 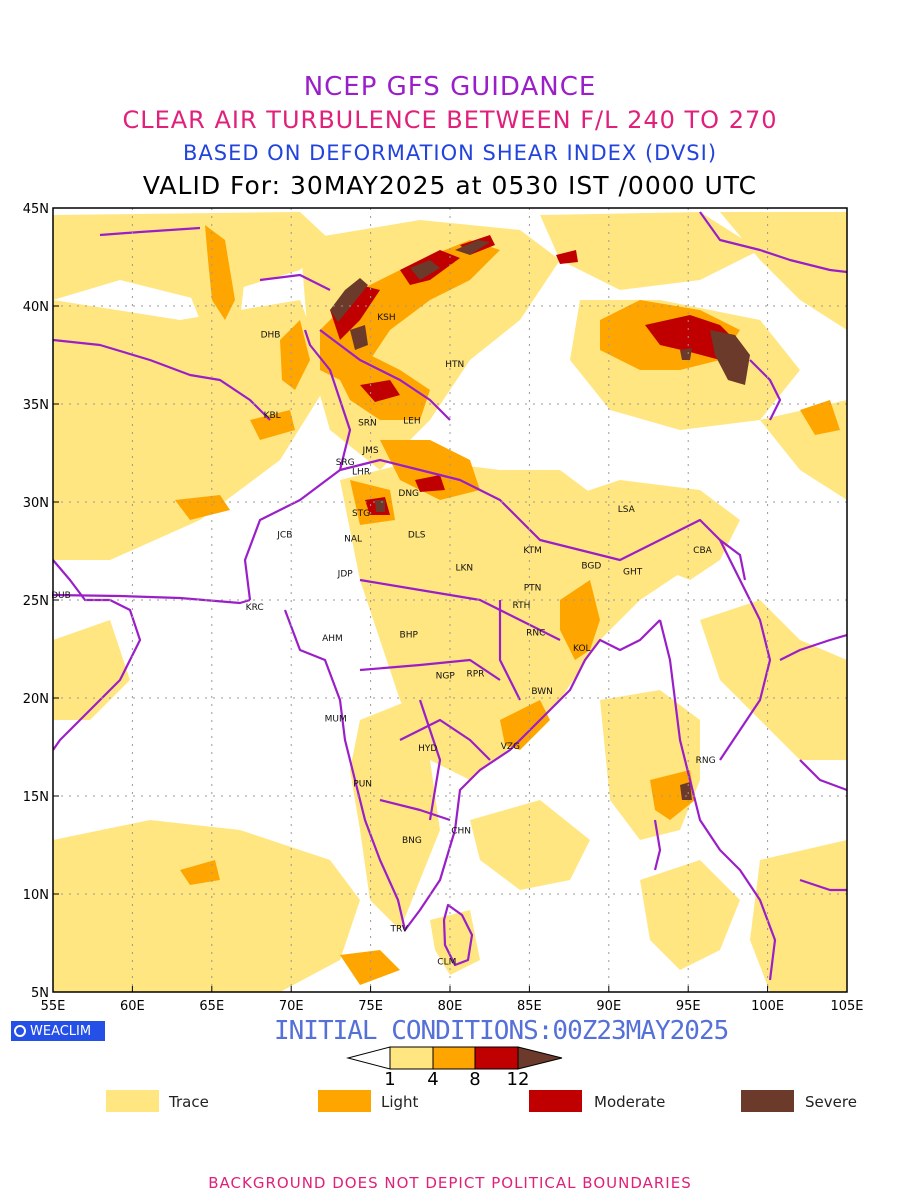 I want to click on city-label-rth: RTH, so click(x=522, y=606).